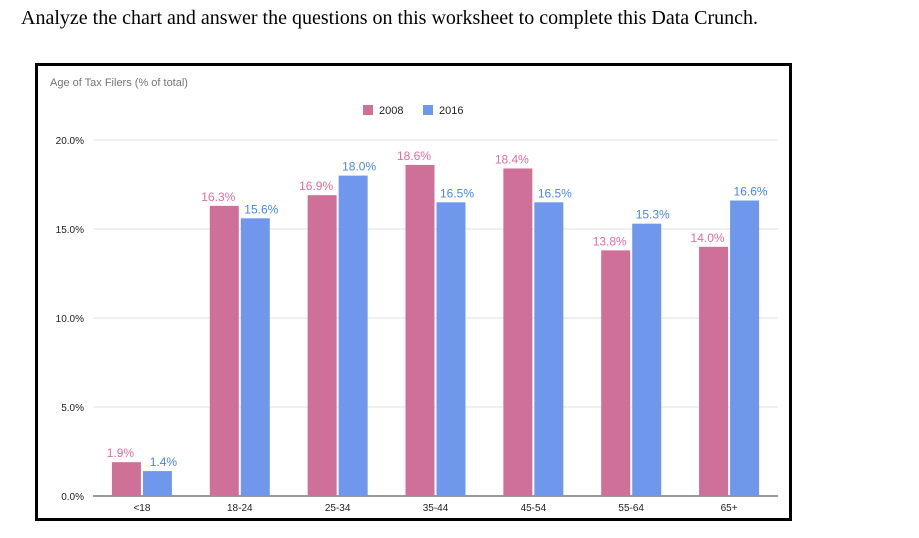  Describe the element at coordinates (218, 197) in the screenshot. I see `data-label-2008-18-24: 16.3%` at that location.